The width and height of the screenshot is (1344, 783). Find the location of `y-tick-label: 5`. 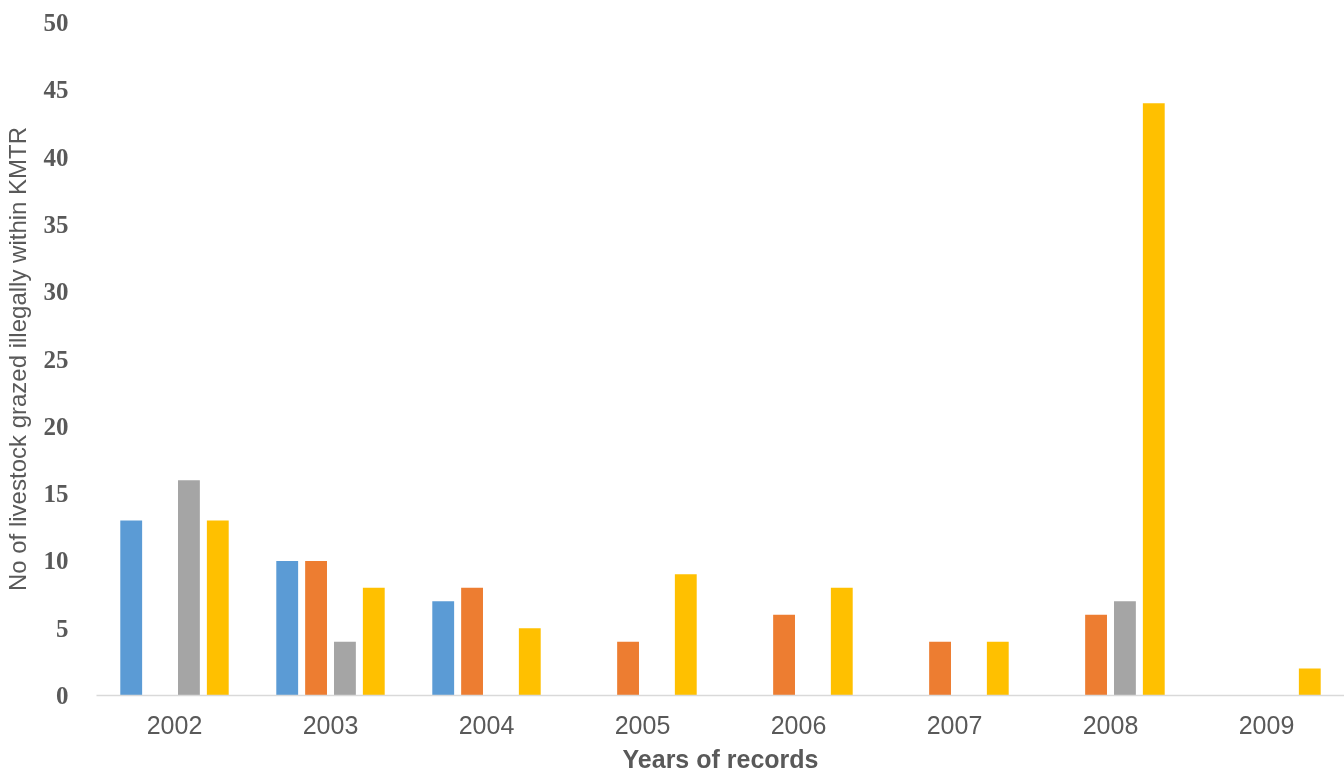

y-tick-label: 5 is located at coordinates (62, 628).